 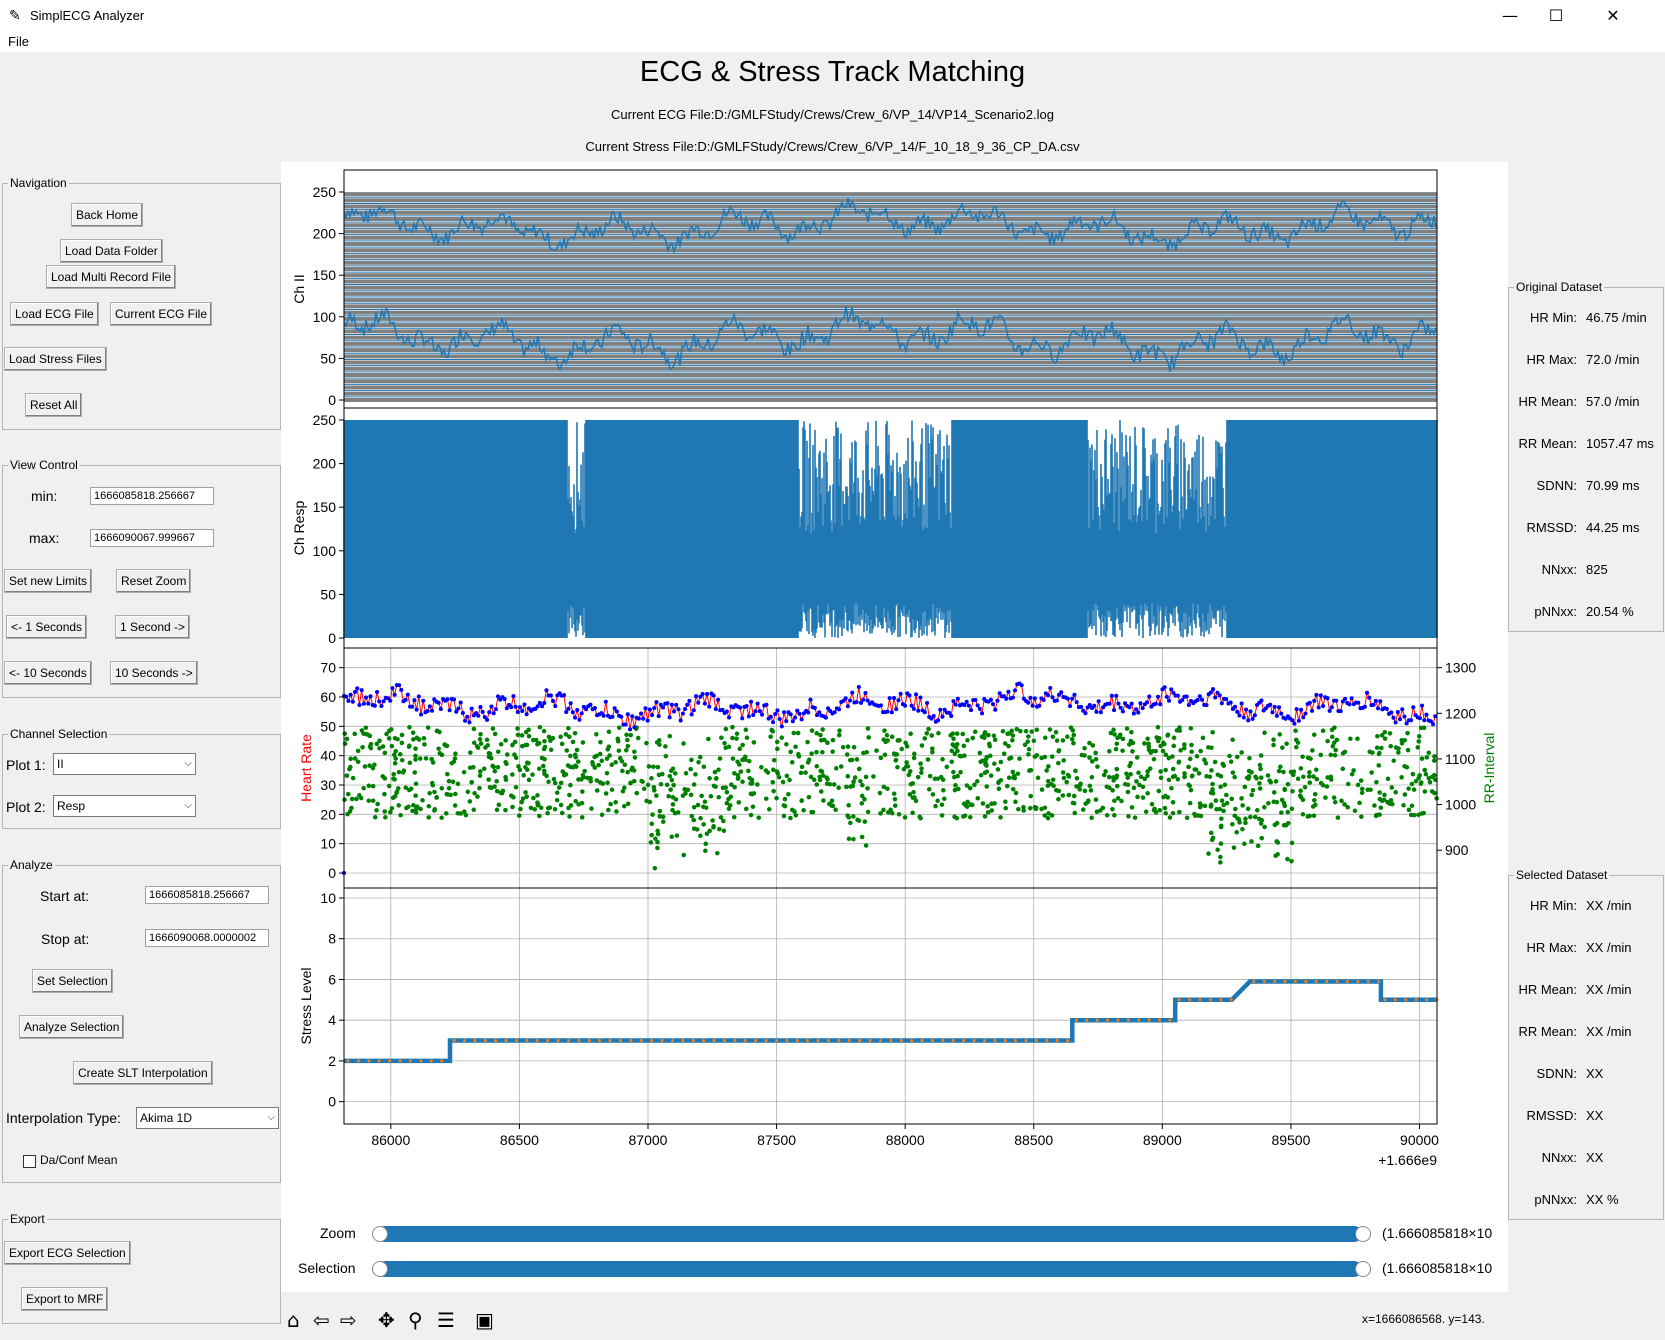 I want to click on maximize-button: ☐, so click(x=1556, y=15).